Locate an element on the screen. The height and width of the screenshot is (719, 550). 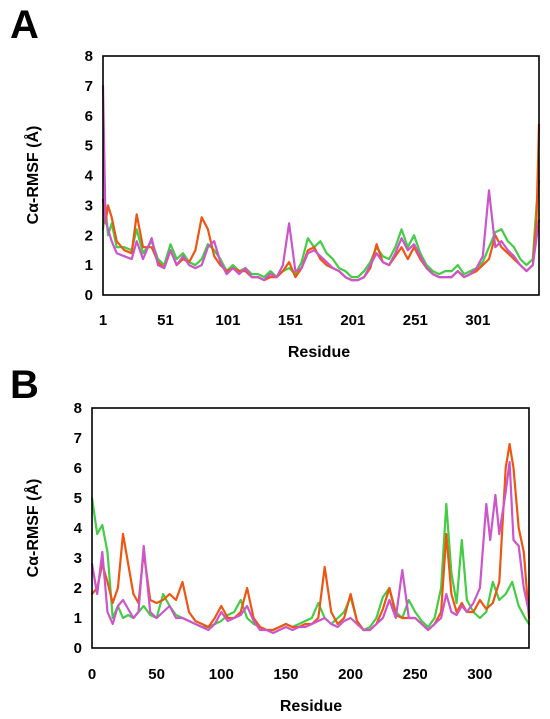
panel-b-x-tick-label: 250 is located at coordinates (415, 674).